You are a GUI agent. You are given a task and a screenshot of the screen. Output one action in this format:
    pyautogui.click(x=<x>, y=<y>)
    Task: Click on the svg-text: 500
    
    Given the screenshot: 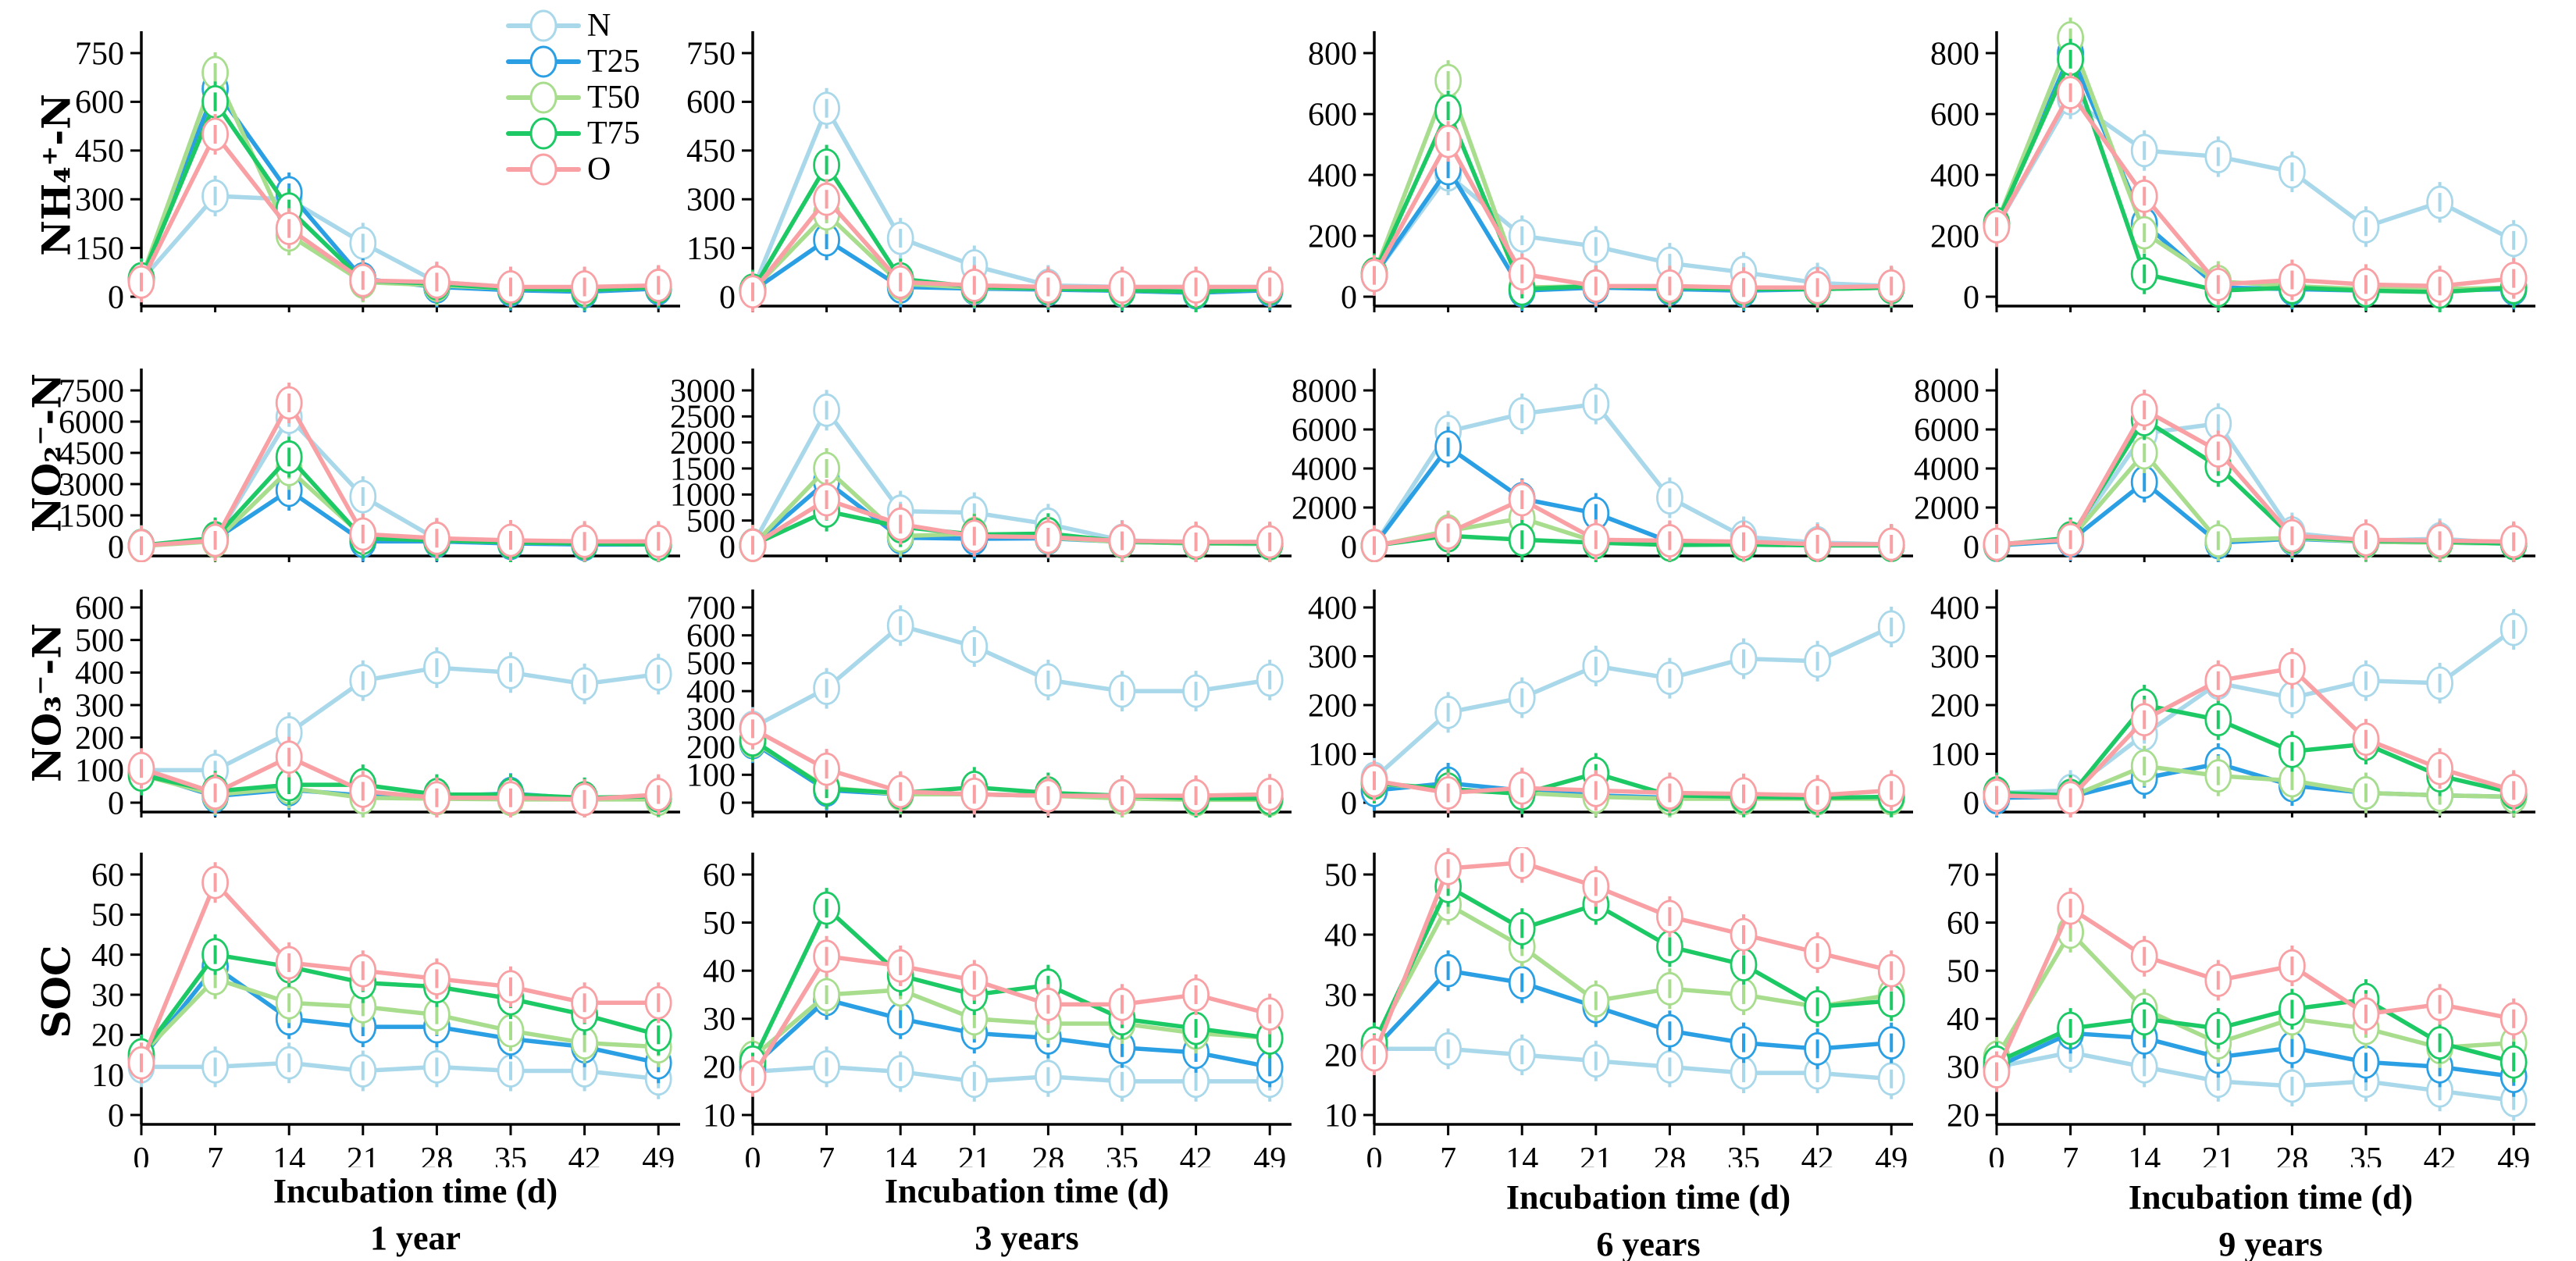 What is the action you would take?
    pyautogui.click(x=711, y=664)
    